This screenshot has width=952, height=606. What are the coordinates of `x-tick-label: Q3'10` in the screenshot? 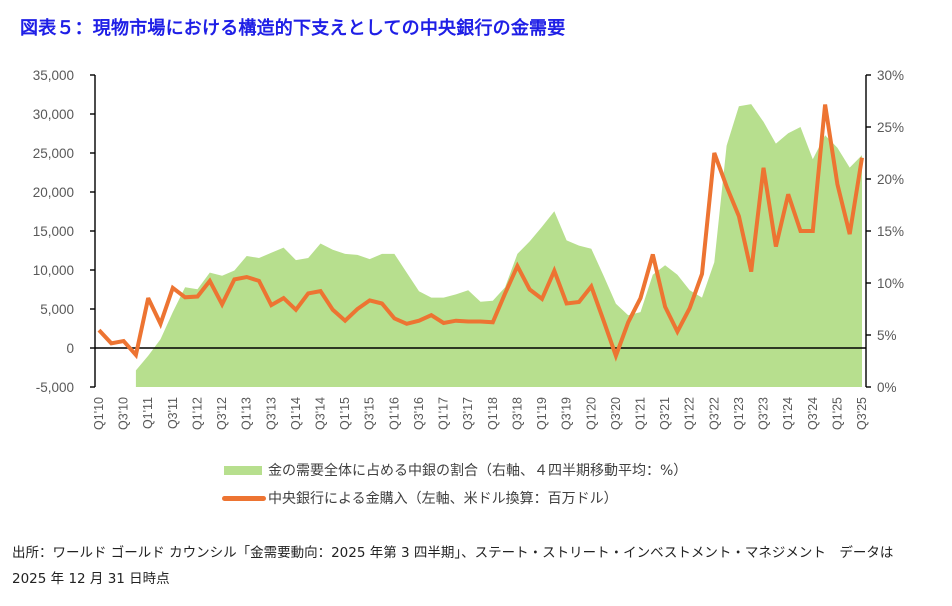 It's located at (124, 413).